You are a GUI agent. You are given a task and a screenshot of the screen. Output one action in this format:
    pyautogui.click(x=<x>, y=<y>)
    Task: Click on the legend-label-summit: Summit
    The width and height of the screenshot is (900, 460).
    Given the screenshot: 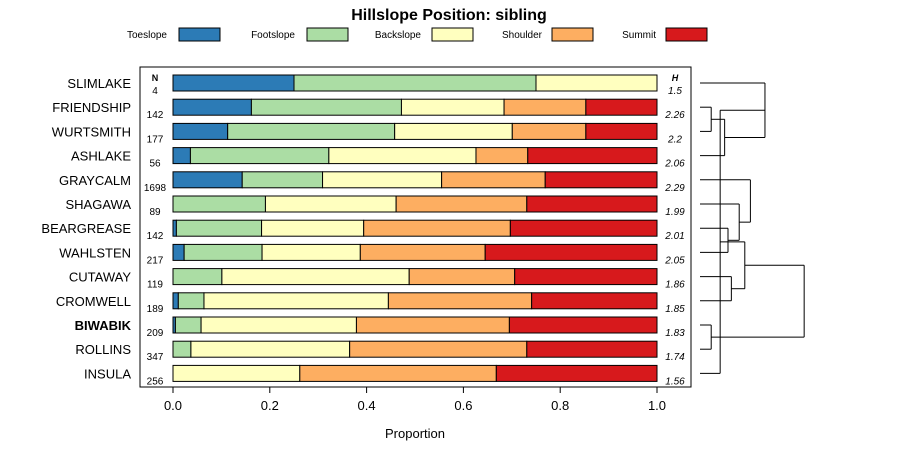 What is the action you would take?
    pyautogui.click(x=639, y=35)
    